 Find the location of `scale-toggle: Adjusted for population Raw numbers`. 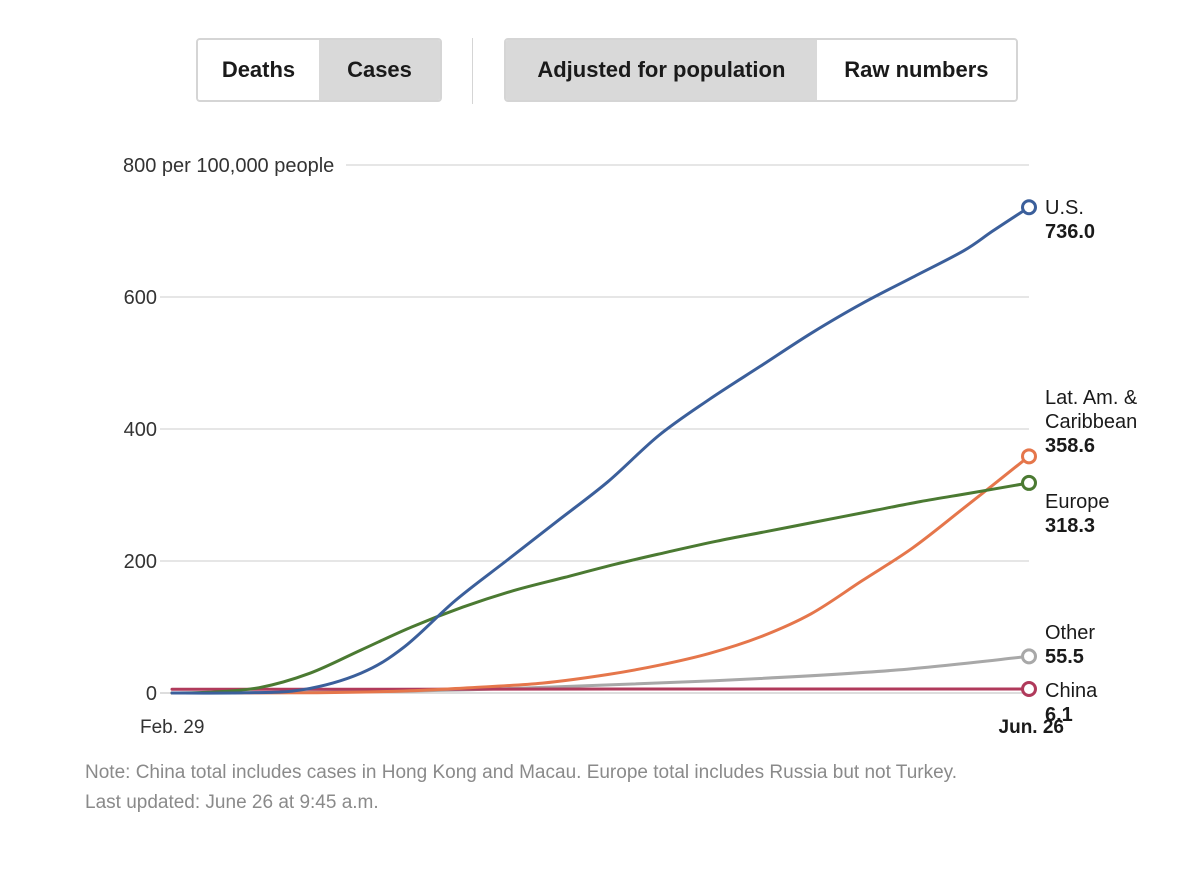

scale-toggle: Adjusted for population Raw numbers is located at coordinates (761, 70).